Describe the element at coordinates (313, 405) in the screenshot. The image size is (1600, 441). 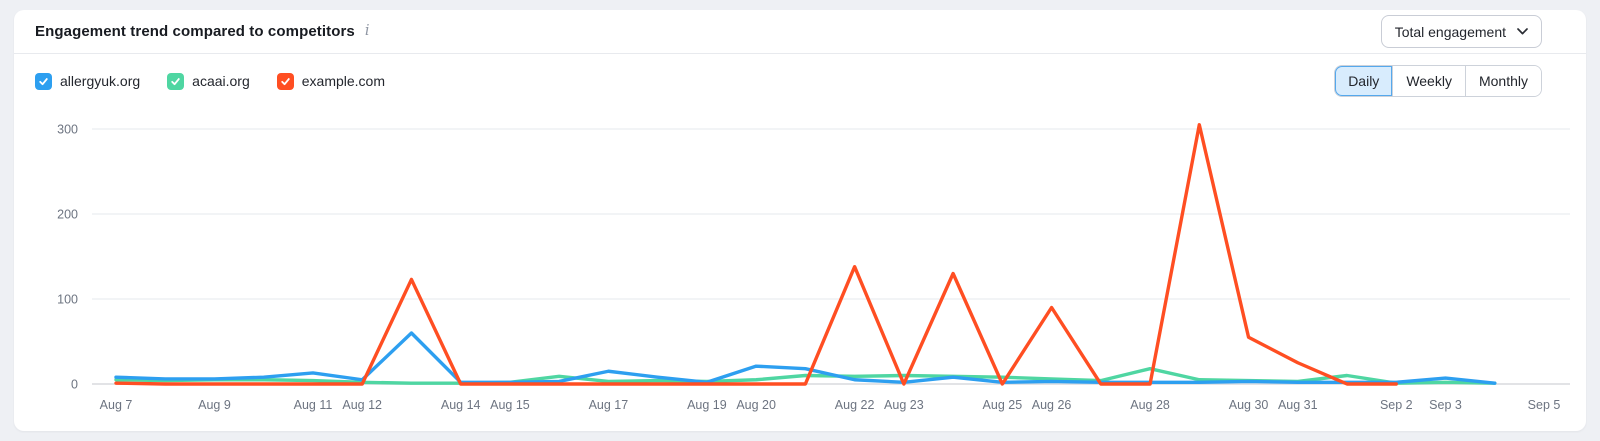
I see `x-axis-tick-label: Aug 11` at that location.